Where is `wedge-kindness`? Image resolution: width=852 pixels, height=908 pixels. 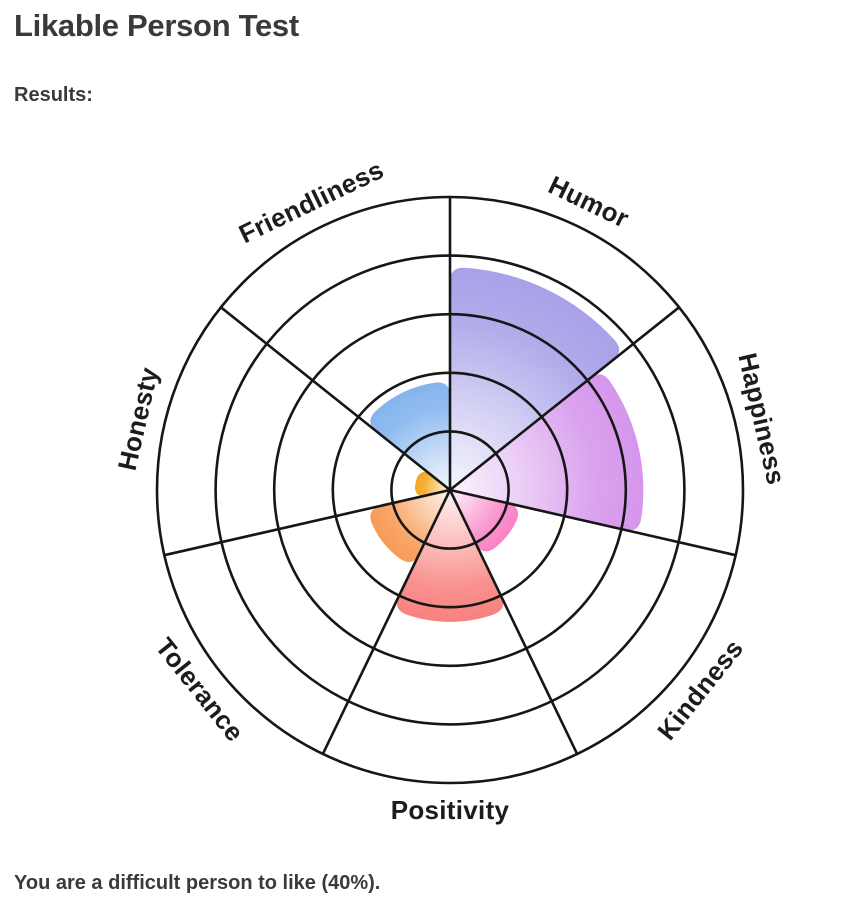
wedge-kindness is located at coordinates (484, 521).